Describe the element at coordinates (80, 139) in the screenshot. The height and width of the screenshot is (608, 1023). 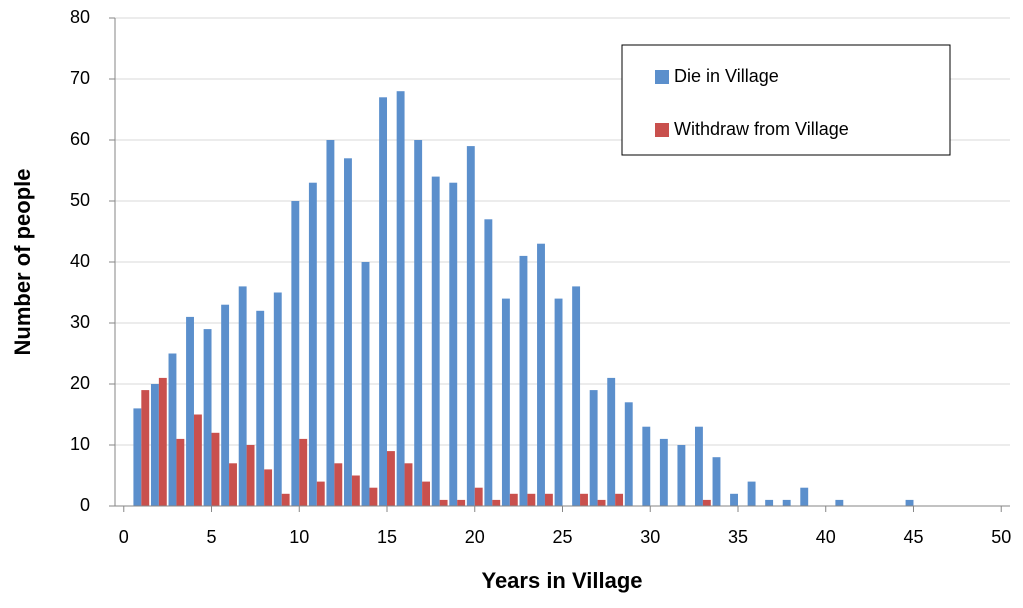
I see `y-tick-label: 60` at that location.